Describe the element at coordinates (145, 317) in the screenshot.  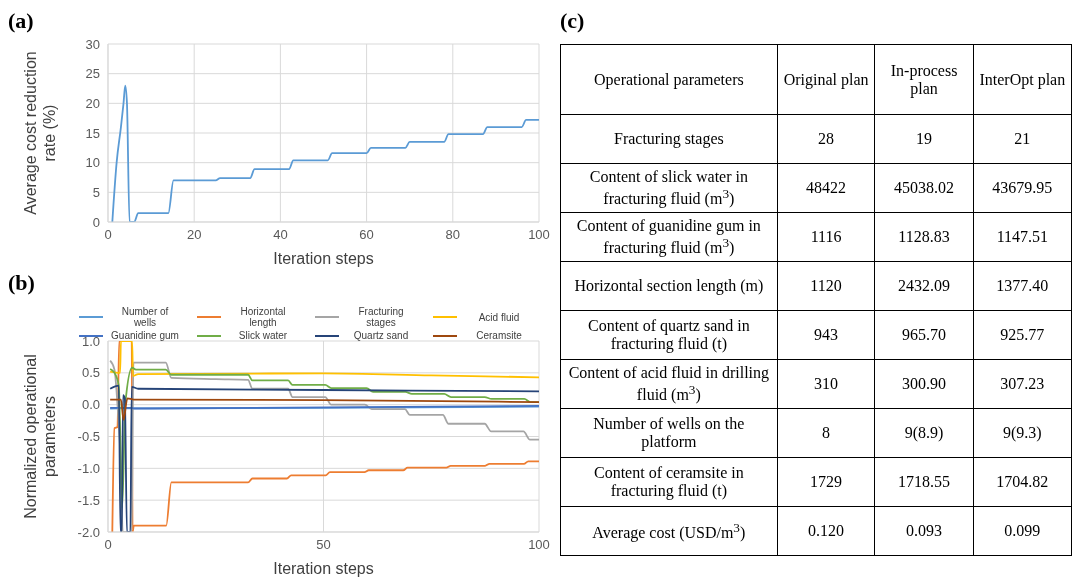
I see `legend-label: Number of wells` at that location.